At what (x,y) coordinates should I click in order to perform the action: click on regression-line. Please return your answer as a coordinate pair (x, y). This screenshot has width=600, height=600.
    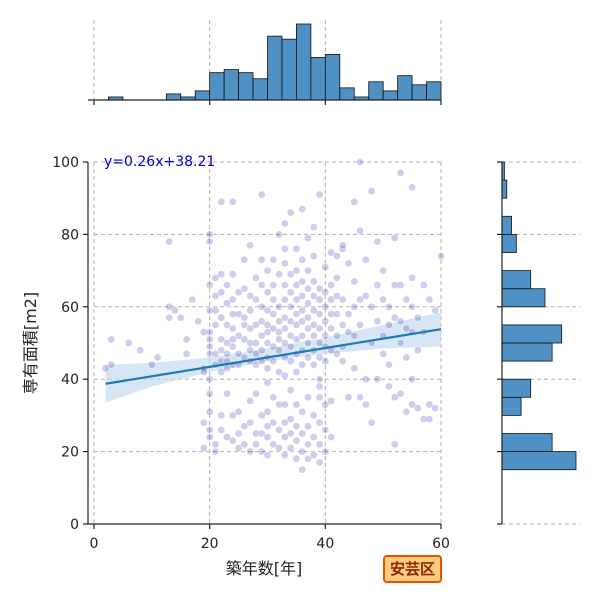
    Looking at the image, I should click on (273, 356).